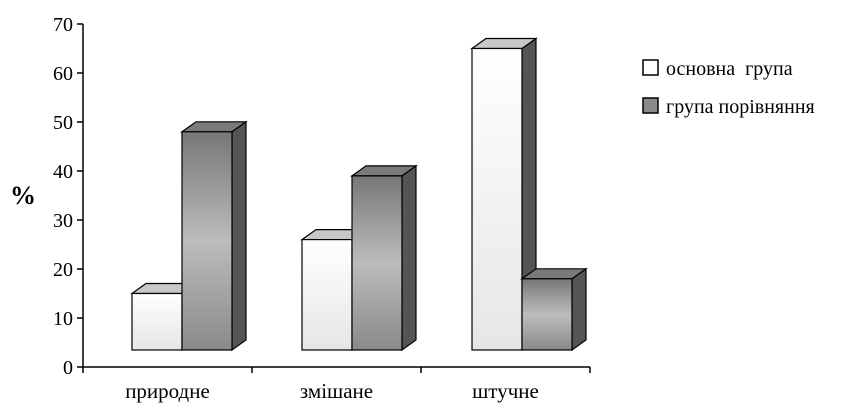  What do you see at coordinates (23, 195) in the screenshot?
I see `y-axis-label: %` at bounding box center [23, 195].